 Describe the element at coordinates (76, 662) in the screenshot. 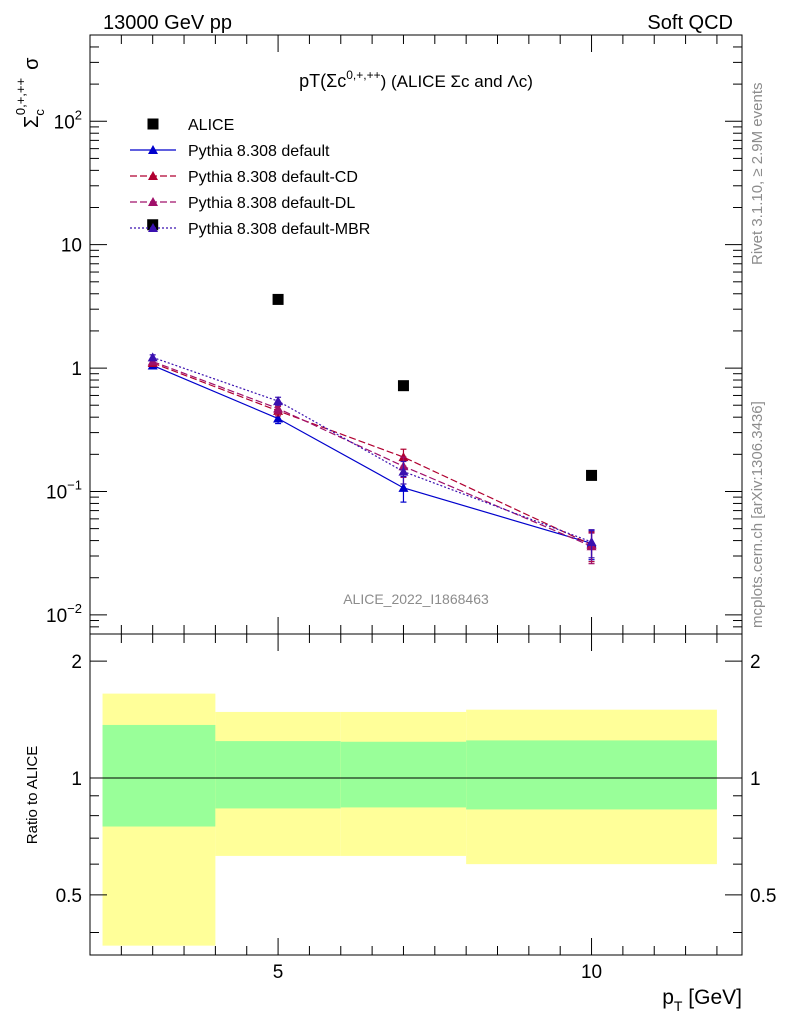

I see `ratio-y-tick-label: 2` at that location.